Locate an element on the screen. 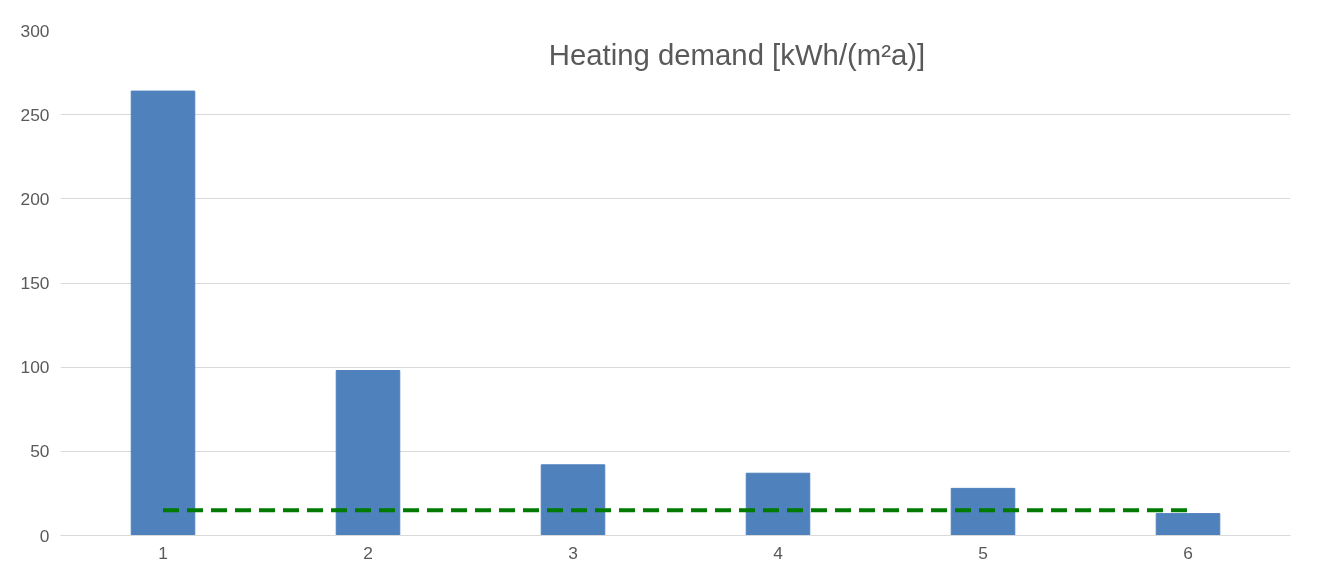 The width and height of the screenshot is (1323, 569). x-tick-label: 6 is located at coordinates (1188, 552).